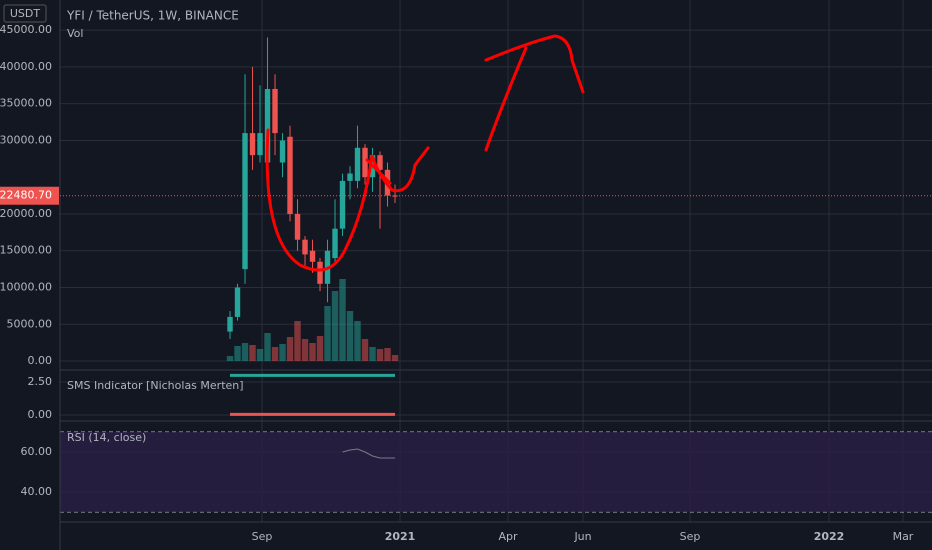  Describe the element at coordinates (903, 536) in the screenshot. I see `x-tick-label: Mar` at that location.